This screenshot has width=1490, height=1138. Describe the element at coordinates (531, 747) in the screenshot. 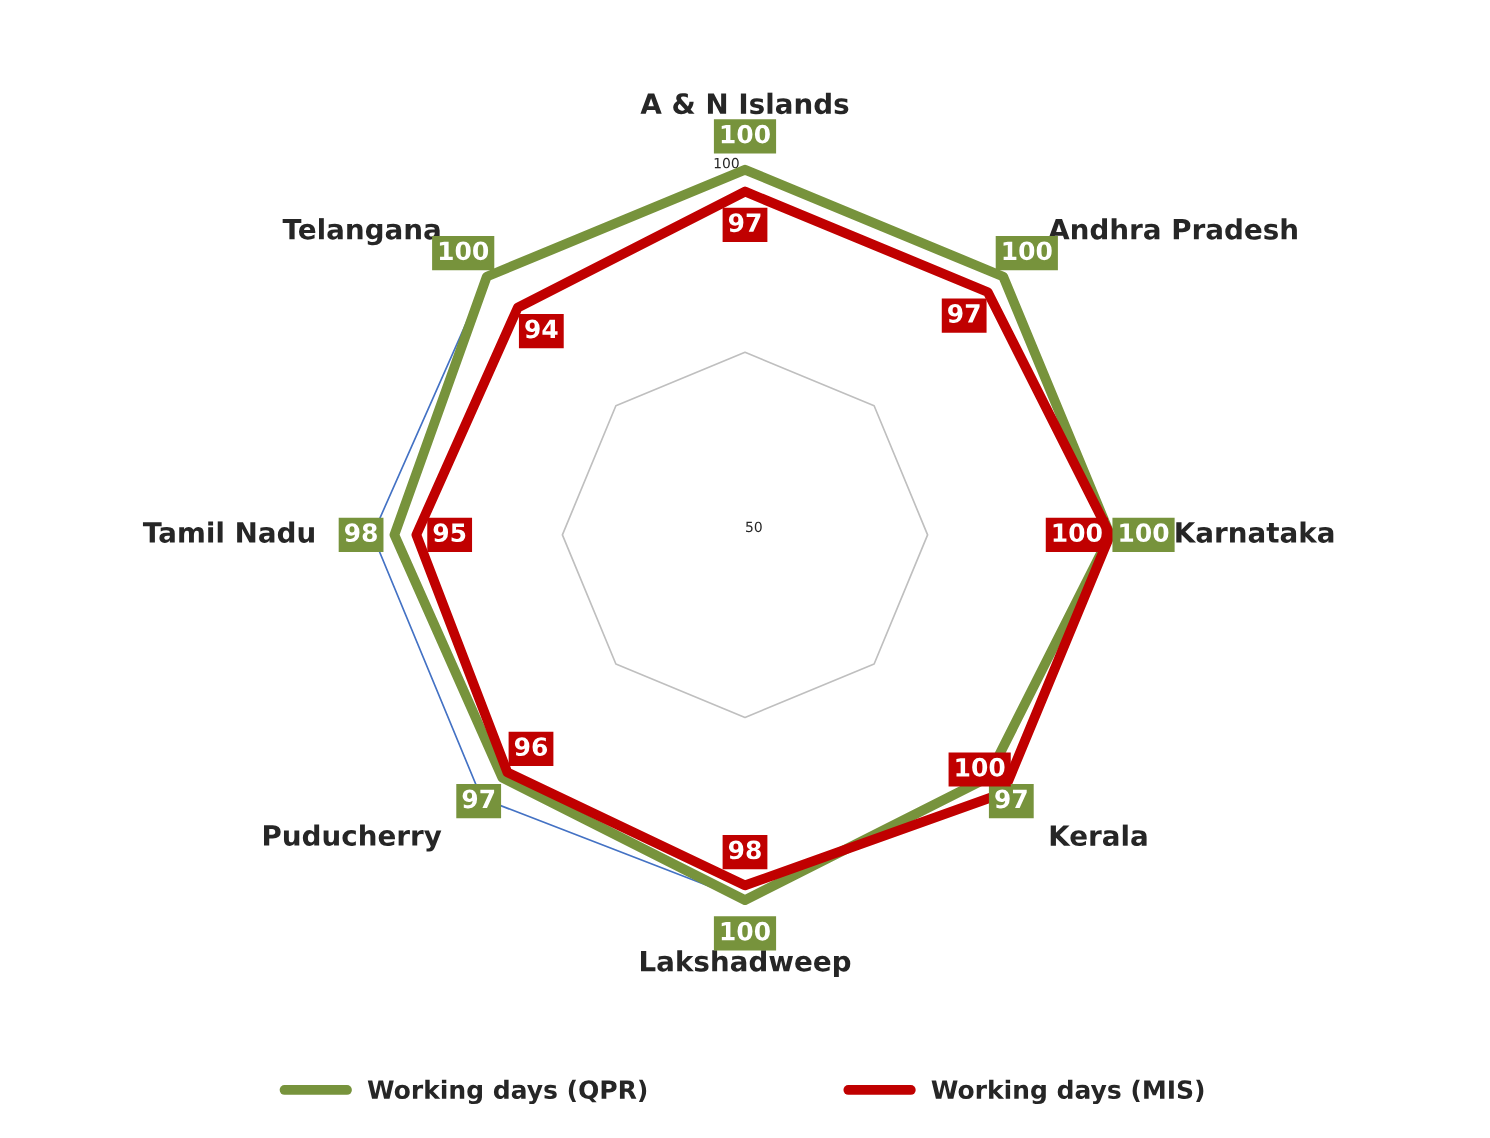

I see `data-label: 96` at that location.